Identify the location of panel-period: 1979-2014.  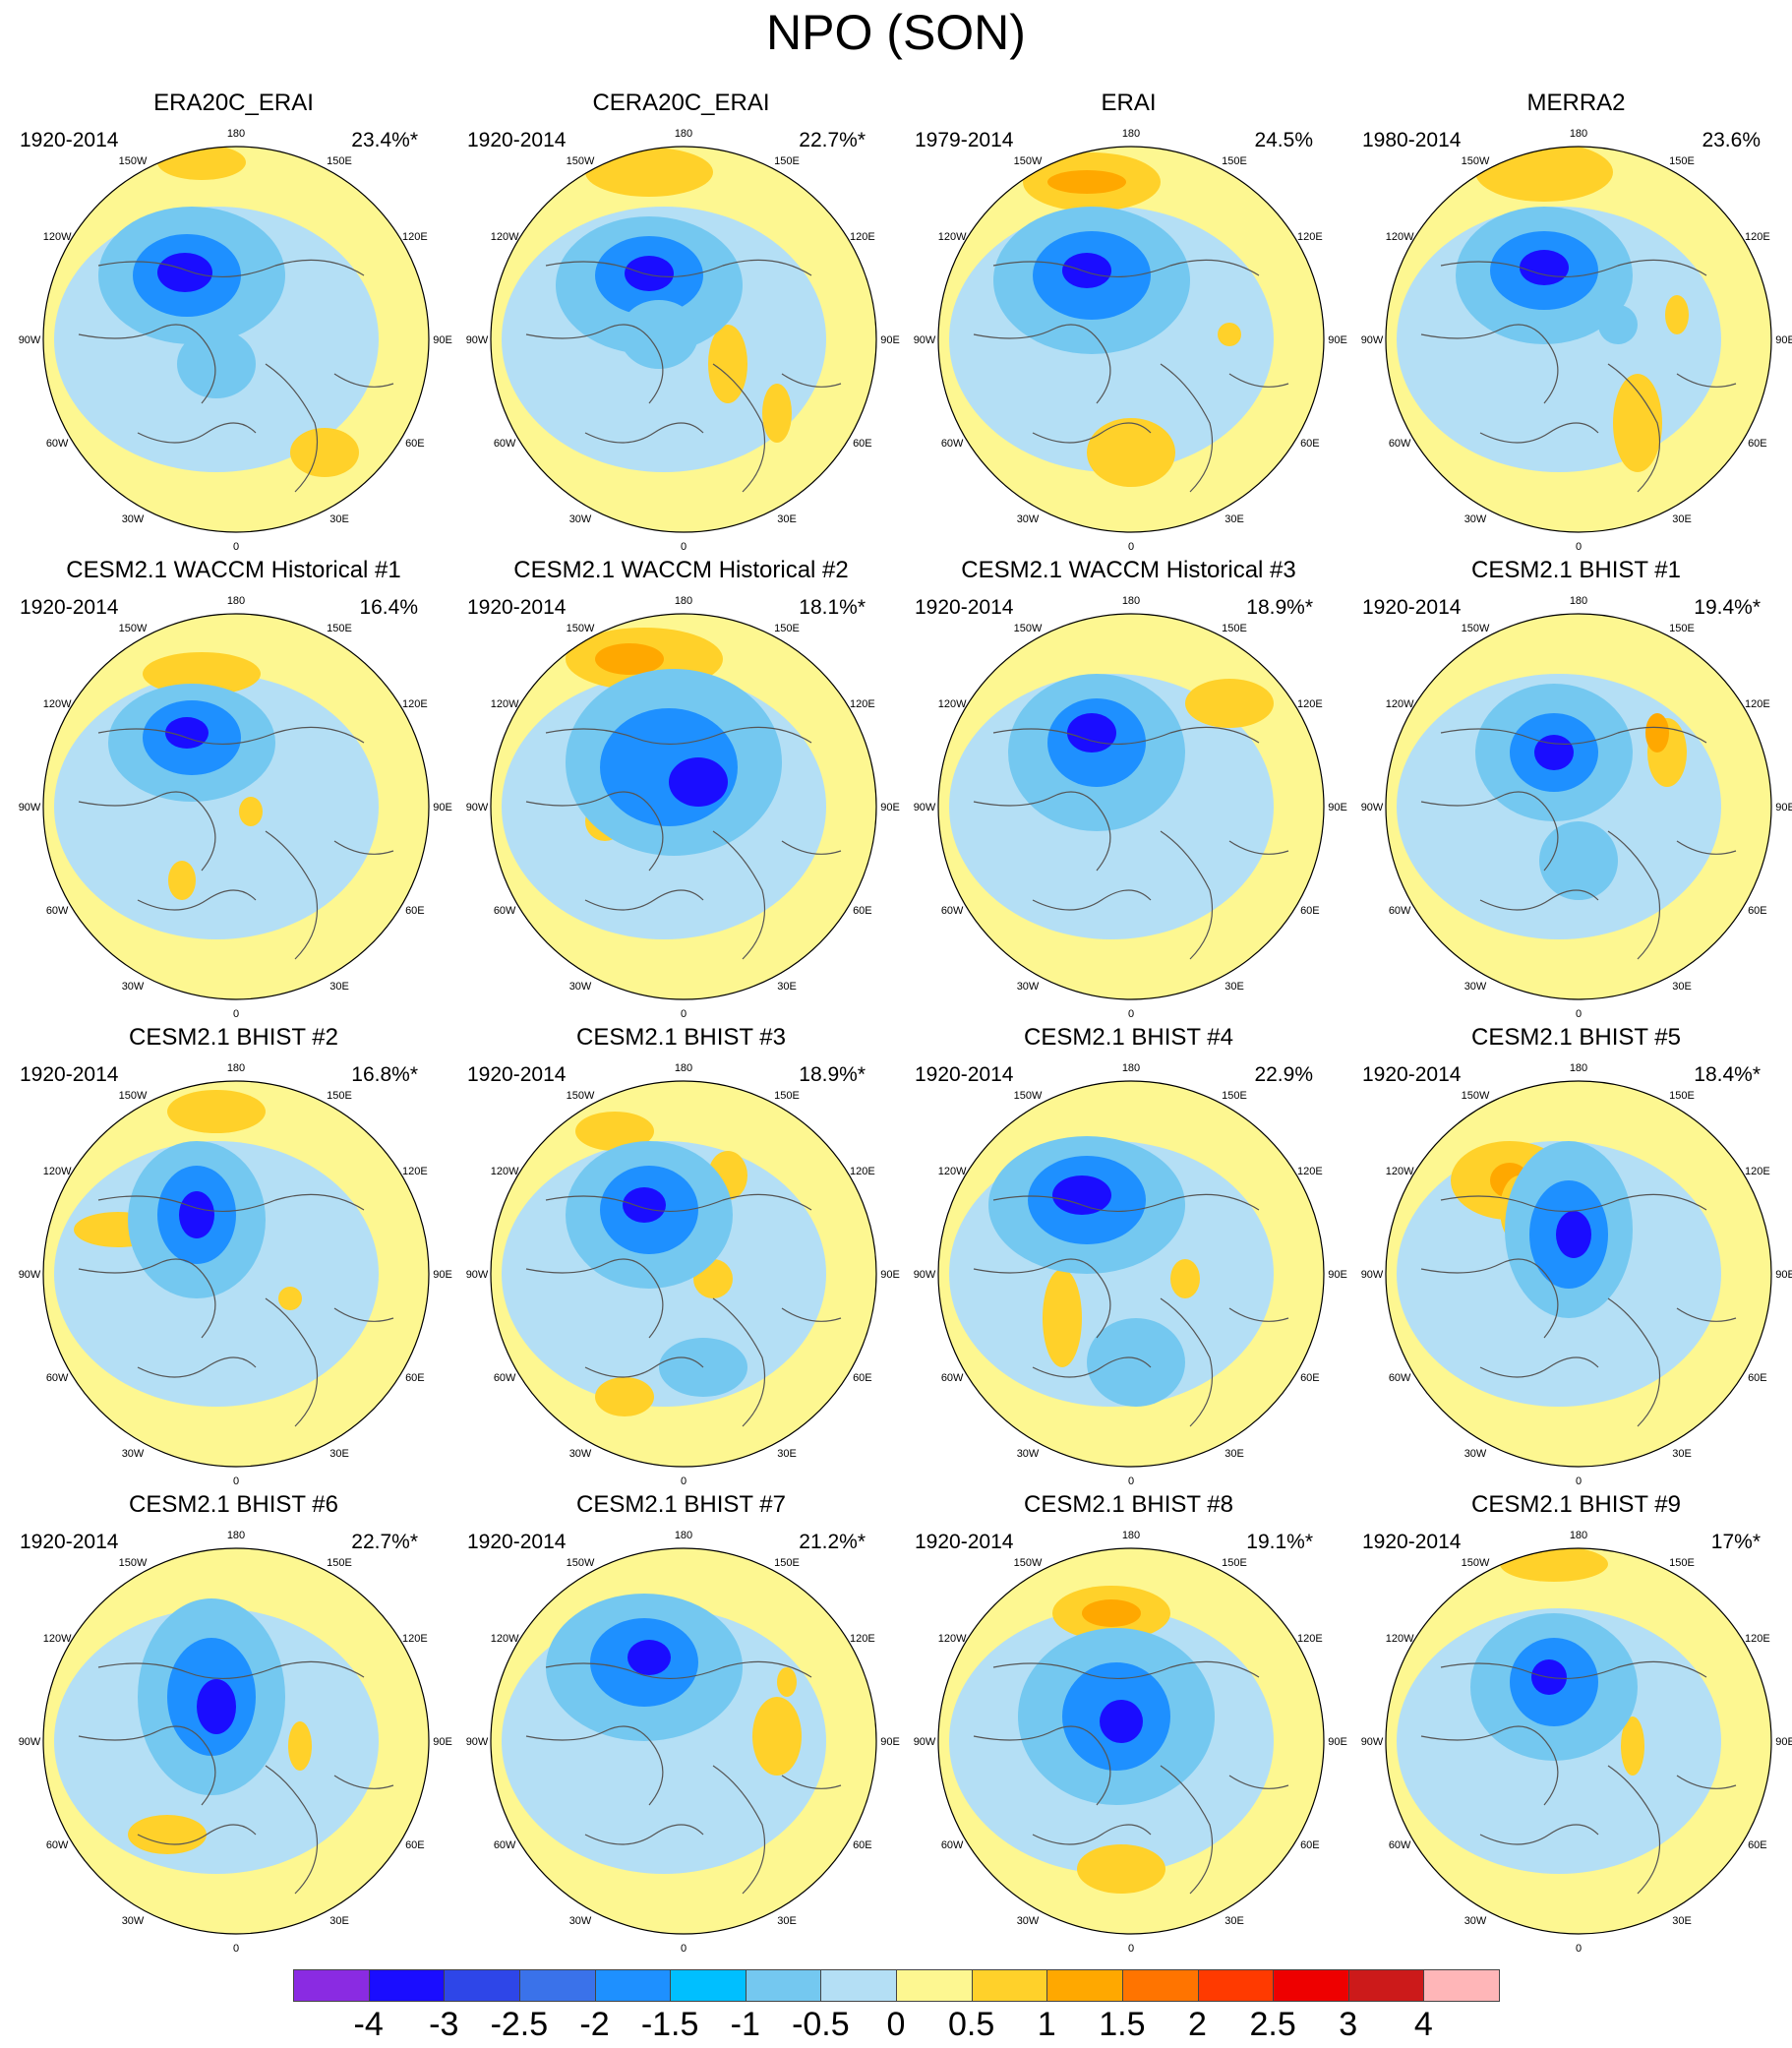
(964, 140).